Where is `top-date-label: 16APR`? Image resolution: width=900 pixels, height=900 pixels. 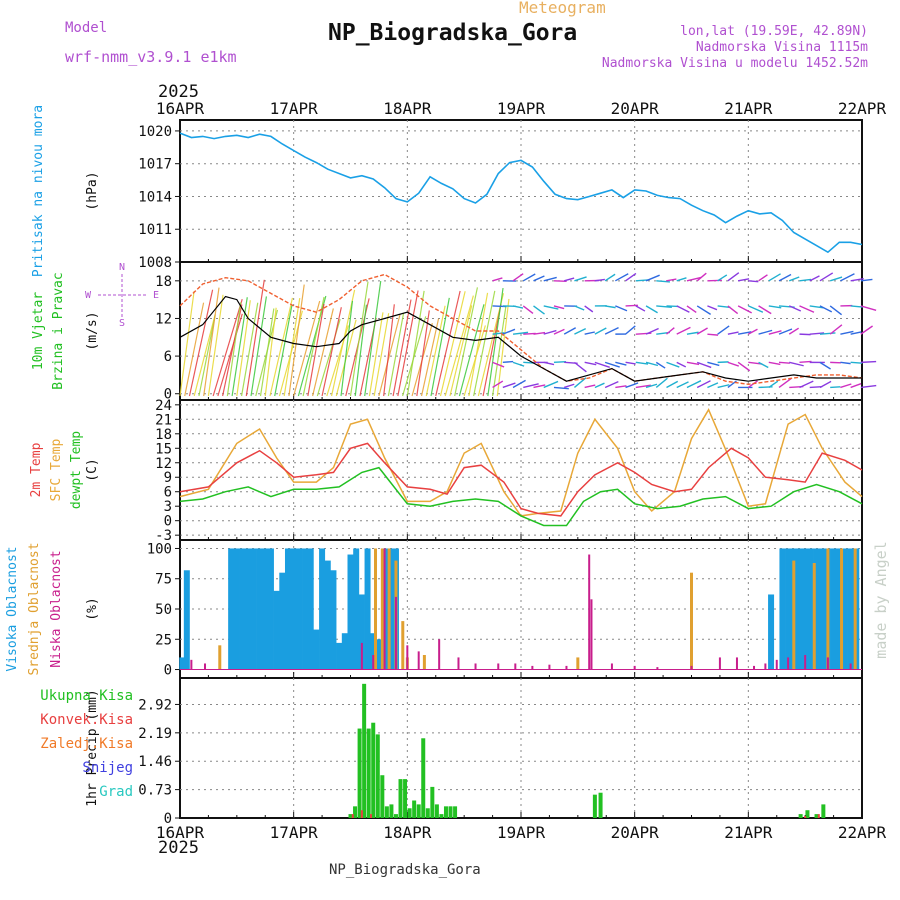
top-date-label: 16APR is located at coordinates (180, 108).